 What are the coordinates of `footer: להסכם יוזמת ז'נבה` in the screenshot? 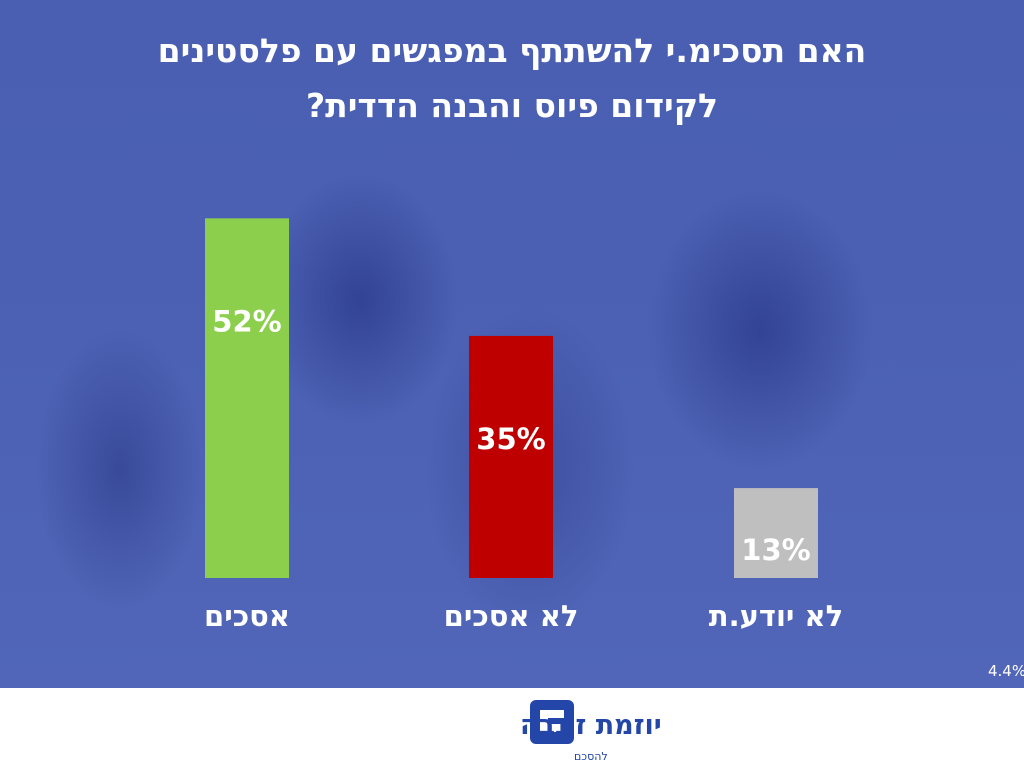 It's located at (512, 728).